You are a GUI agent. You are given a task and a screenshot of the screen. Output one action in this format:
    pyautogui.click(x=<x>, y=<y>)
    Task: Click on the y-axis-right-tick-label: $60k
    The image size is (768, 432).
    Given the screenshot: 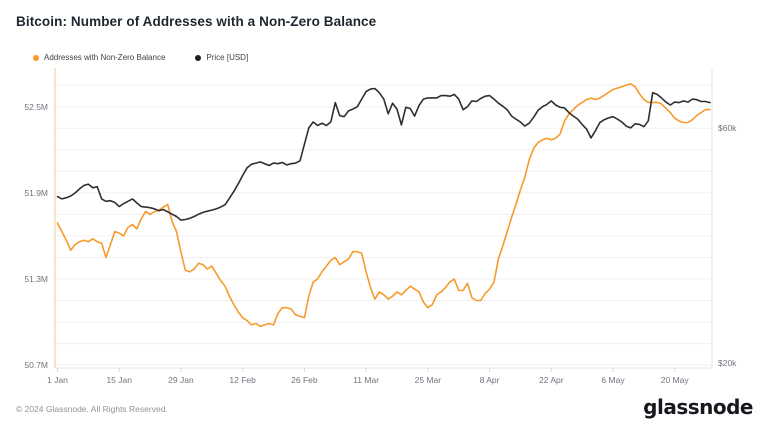 What is the action you would take?
    pyautogui.click(x=727, y=127)
    